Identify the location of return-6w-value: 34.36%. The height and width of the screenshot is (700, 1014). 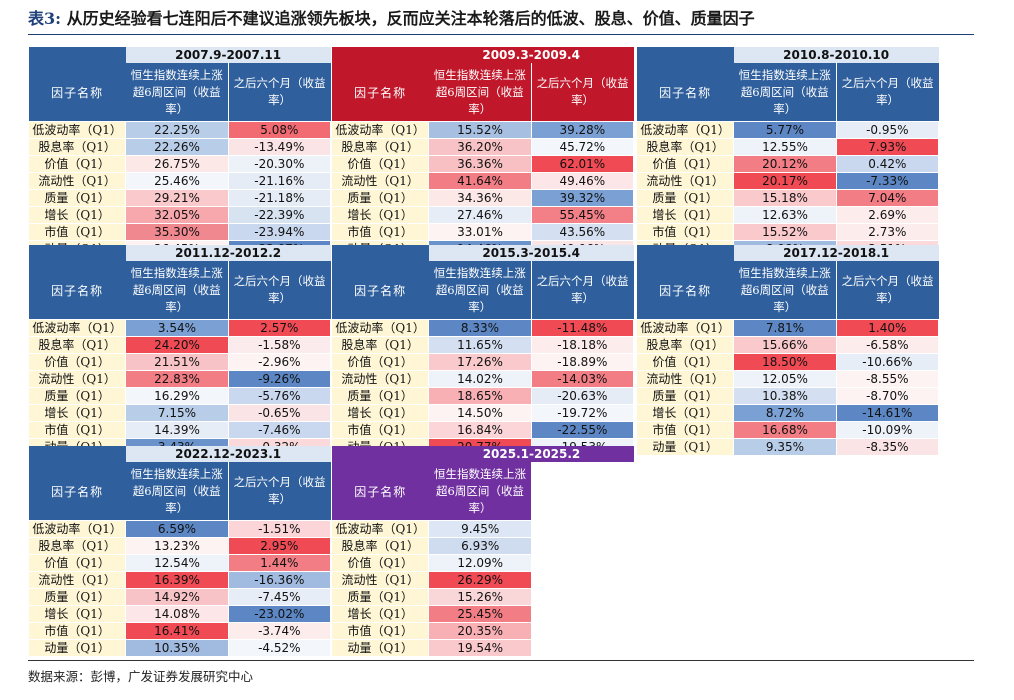
(480, 198).